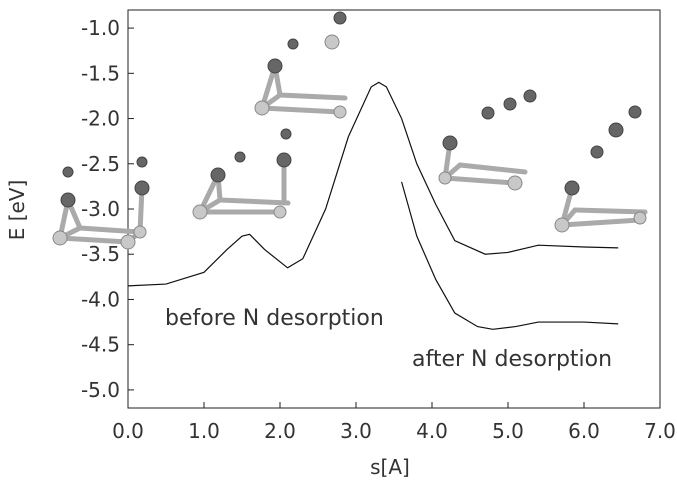  Describe the element at coordinates (100, 254) in the screenshot. I see `y-tick-label: -3.5` at that location.